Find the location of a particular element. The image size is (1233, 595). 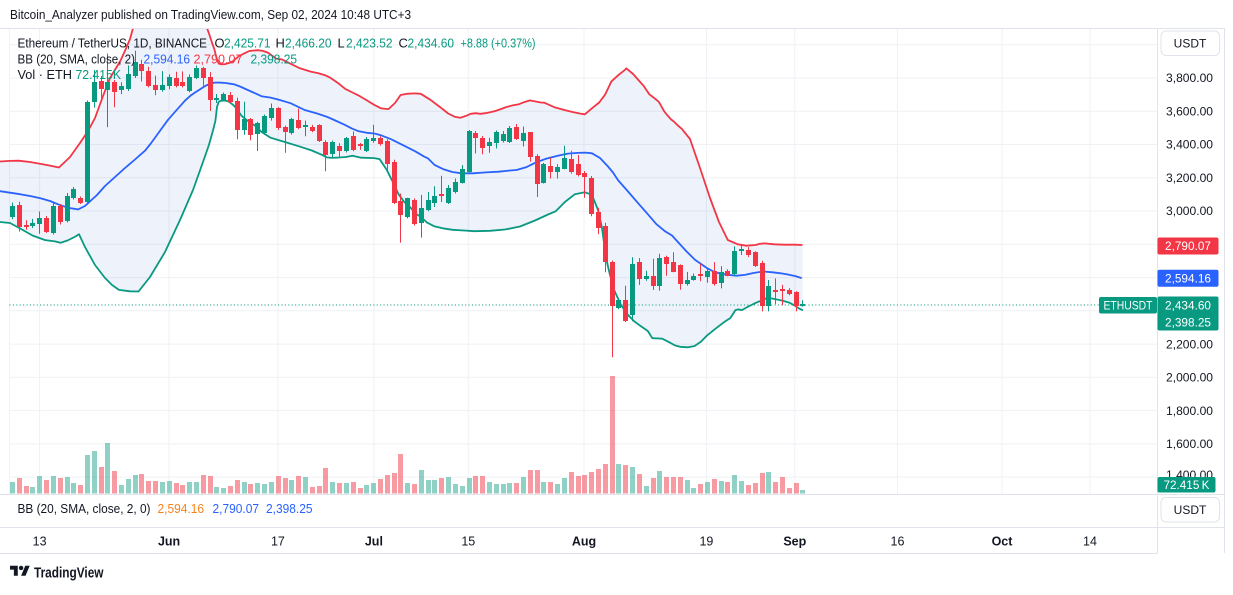

svg-text: Aug is located at coordinates (584, 542).